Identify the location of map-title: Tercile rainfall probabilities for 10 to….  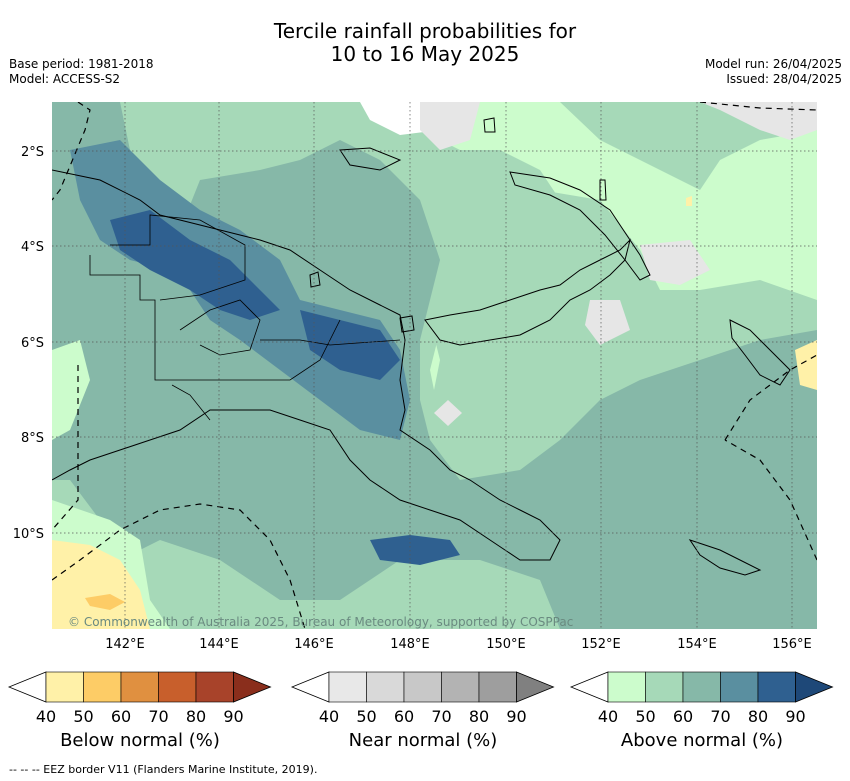
(425, 43).